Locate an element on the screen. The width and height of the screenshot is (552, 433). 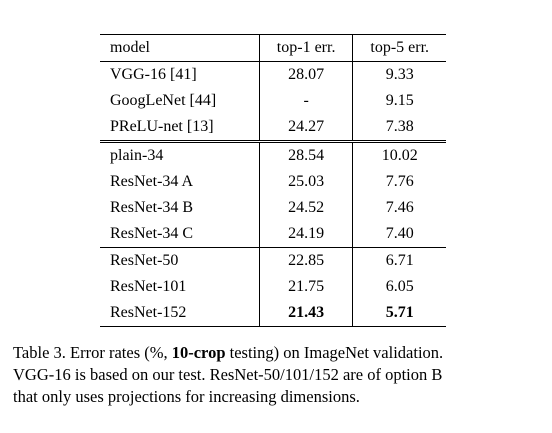
table-row: PReLU-net [13] 24.27 7.38 is located at coordinates (273, 128).